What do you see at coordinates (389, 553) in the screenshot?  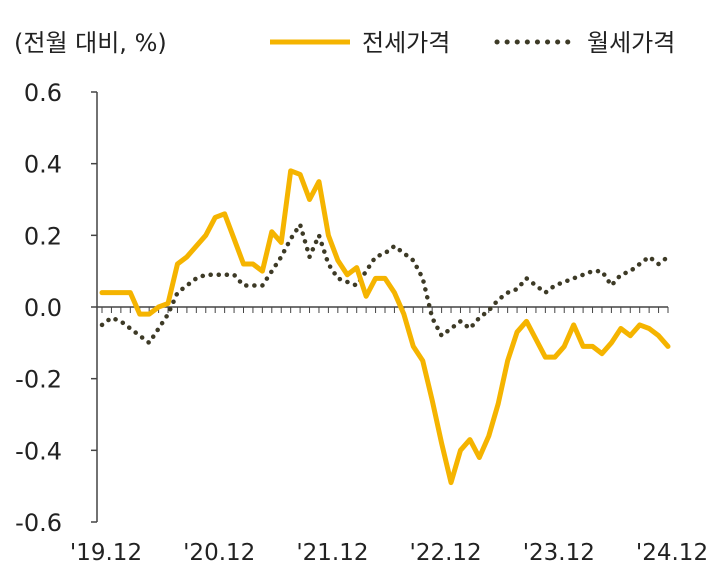 I see `x-axis-labels: '19.12 '20.12 '21.12 '22.12 '23.12 '24.12` at bounding box center [389, 553].